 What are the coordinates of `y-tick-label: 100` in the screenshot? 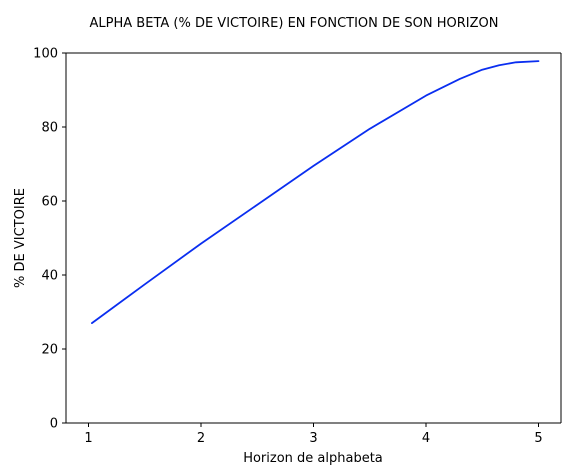 It's located at (45, 54).